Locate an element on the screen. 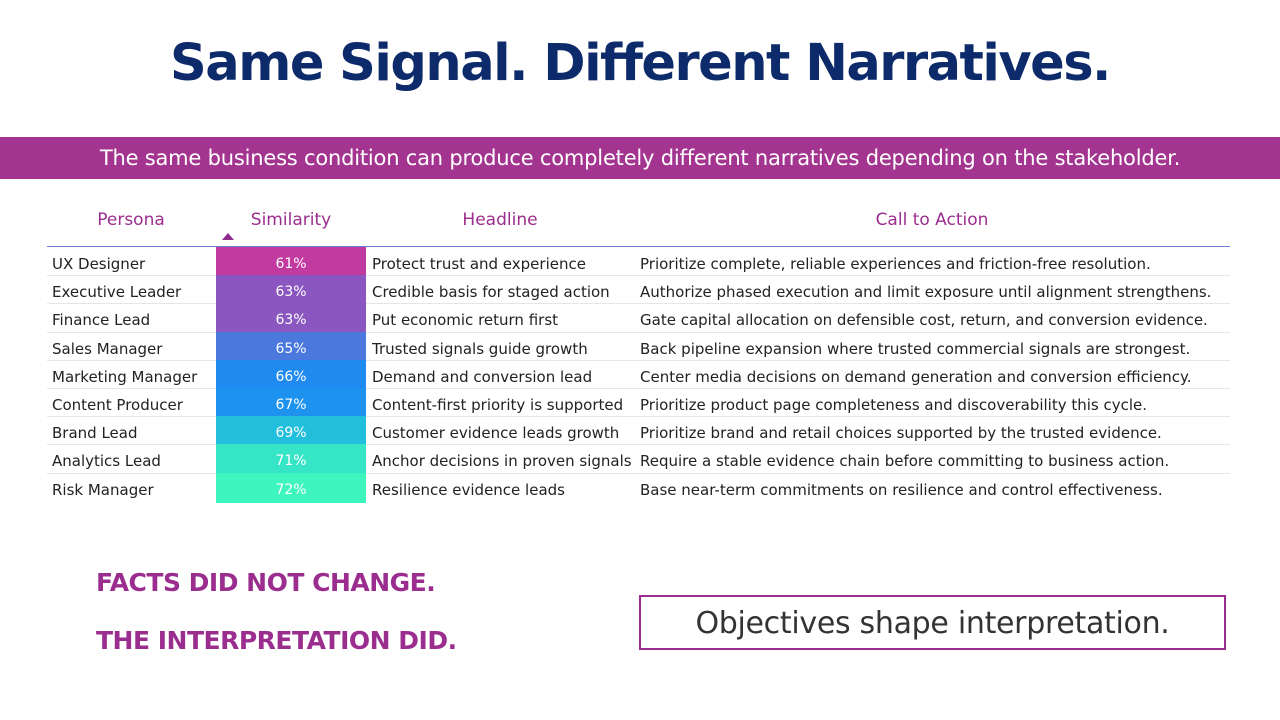  headline-cell: Credible basis for staged action is located at coordinates (491, 292).